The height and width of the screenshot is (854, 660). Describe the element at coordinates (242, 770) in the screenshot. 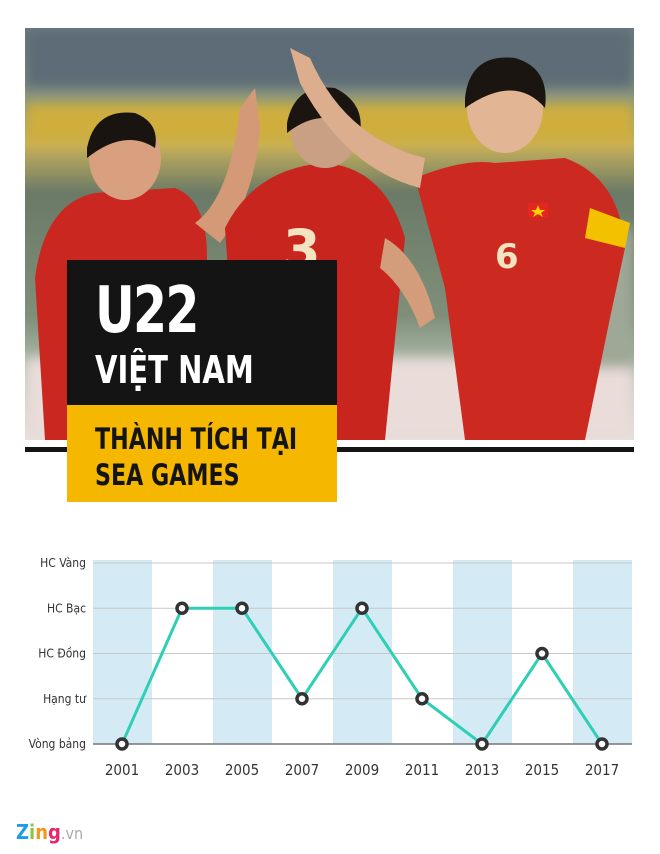

I see `x-tick-label: 2005` at that location.